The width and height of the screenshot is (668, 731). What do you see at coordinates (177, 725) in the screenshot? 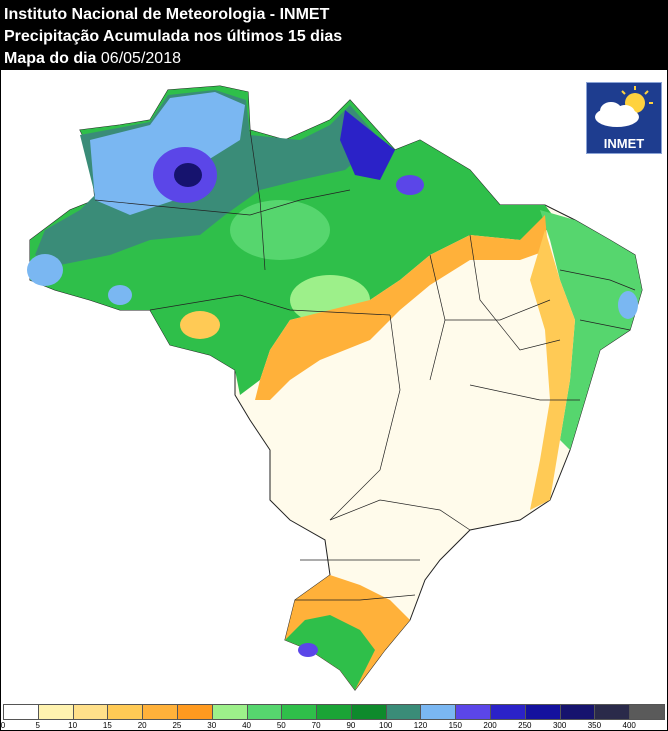
I see `legend-tick-label: 25` at bounding box center [177, 725].